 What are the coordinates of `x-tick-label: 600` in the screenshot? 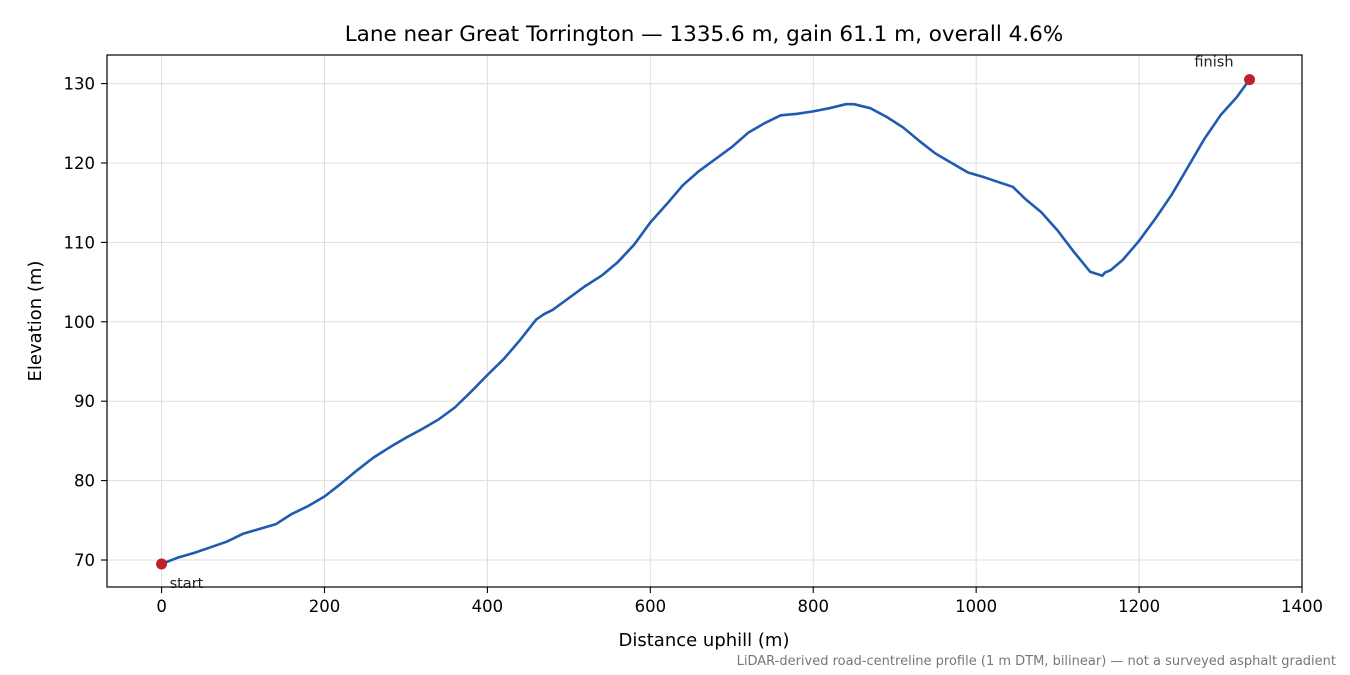 It's located at (651, 606).